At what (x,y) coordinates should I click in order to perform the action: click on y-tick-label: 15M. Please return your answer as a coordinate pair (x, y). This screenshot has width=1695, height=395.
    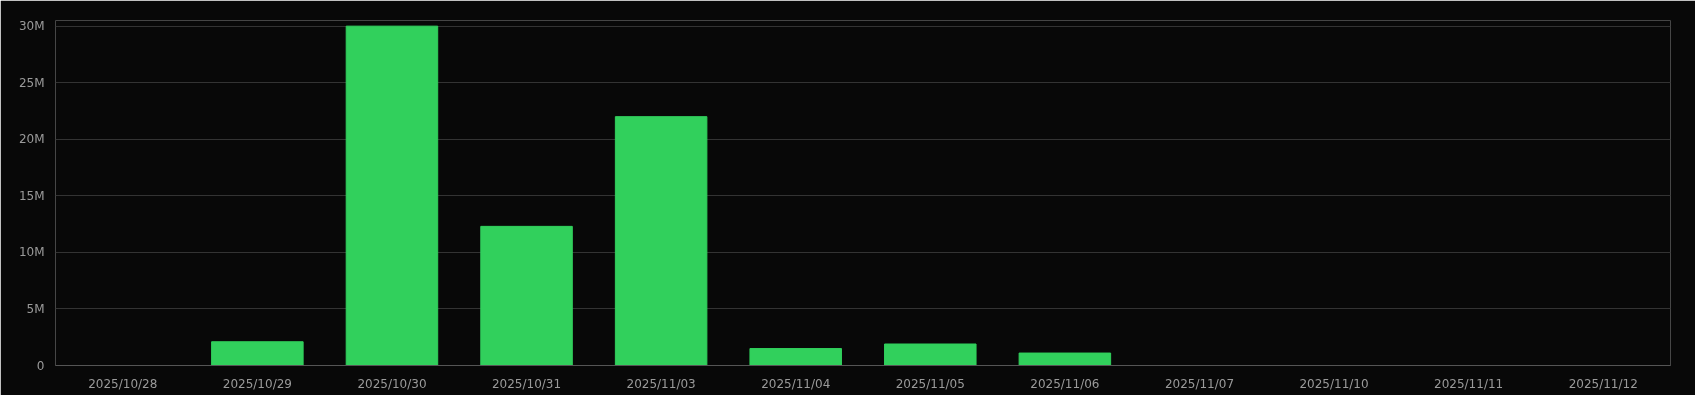
    Looking at the image, I should click on (31, 195).